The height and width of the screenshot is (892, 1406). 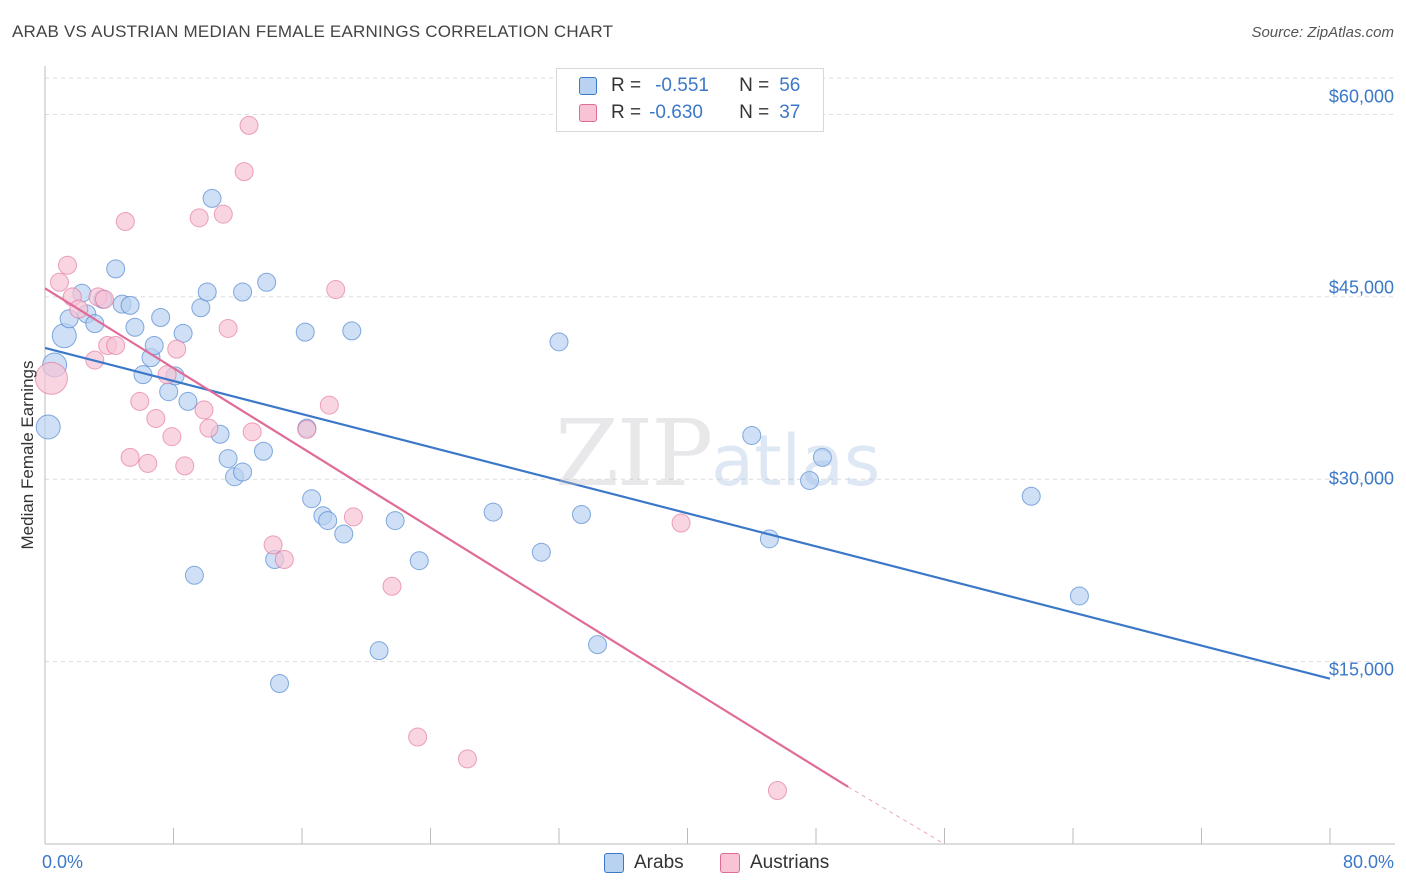 I want to click on y-tick-label: $30,000, so click(x=1361, y=478).